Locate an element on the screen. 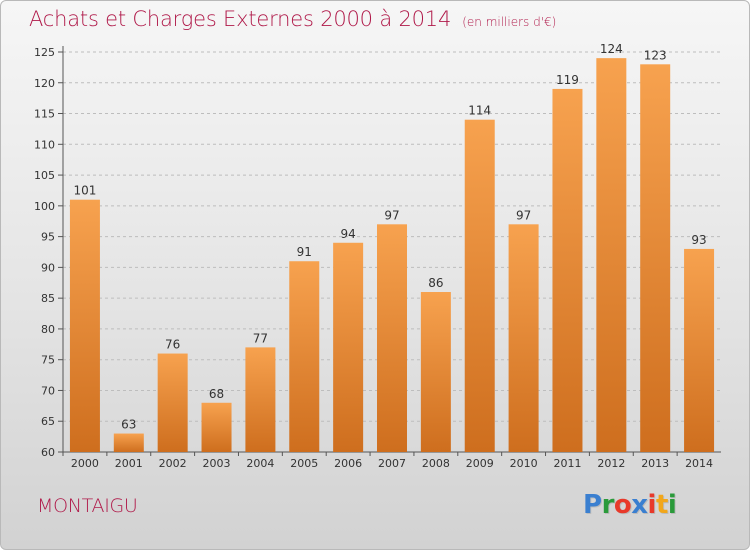  bar-2000 is located at coordinates (84, 325).